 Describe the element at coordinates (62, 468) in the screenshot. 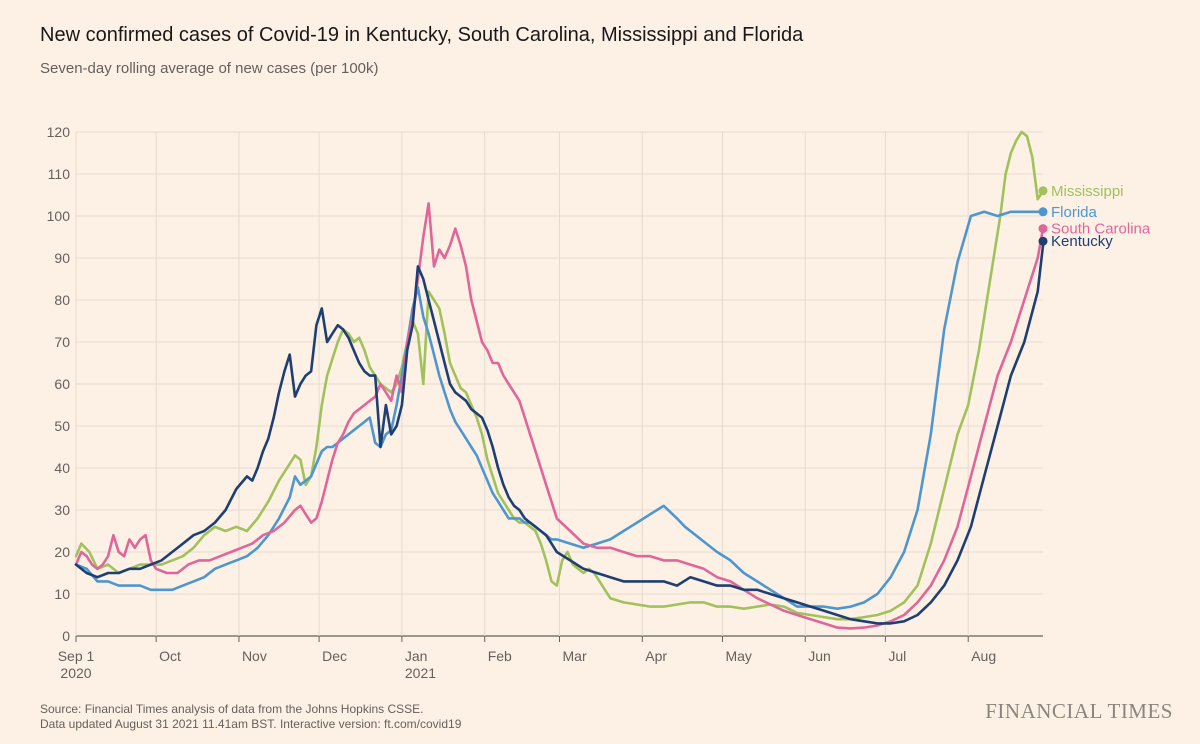

I see `y-tick-label: 40` at that location.